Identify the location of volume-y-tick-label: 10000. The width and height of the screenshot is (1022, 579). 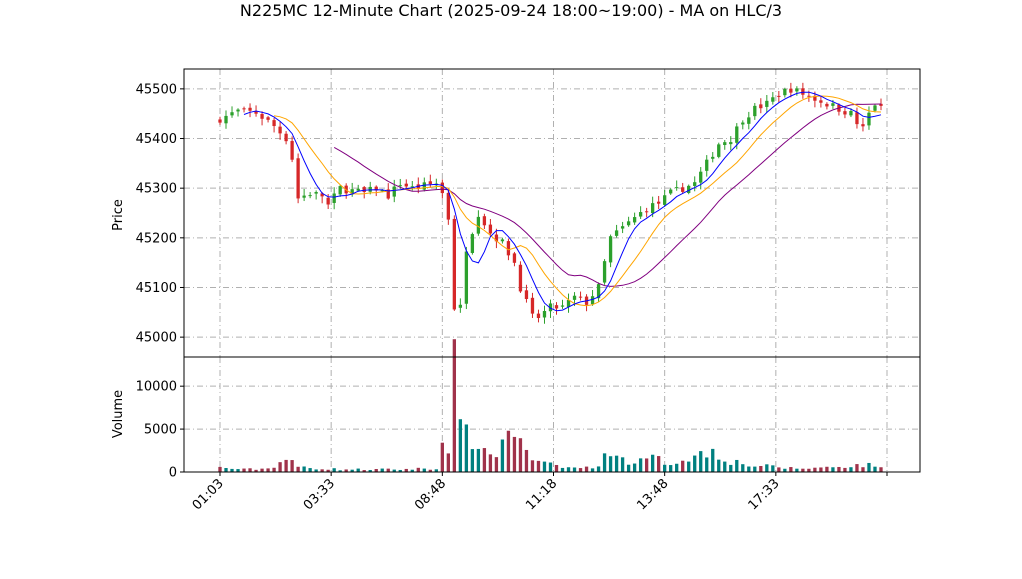
(156, 387).